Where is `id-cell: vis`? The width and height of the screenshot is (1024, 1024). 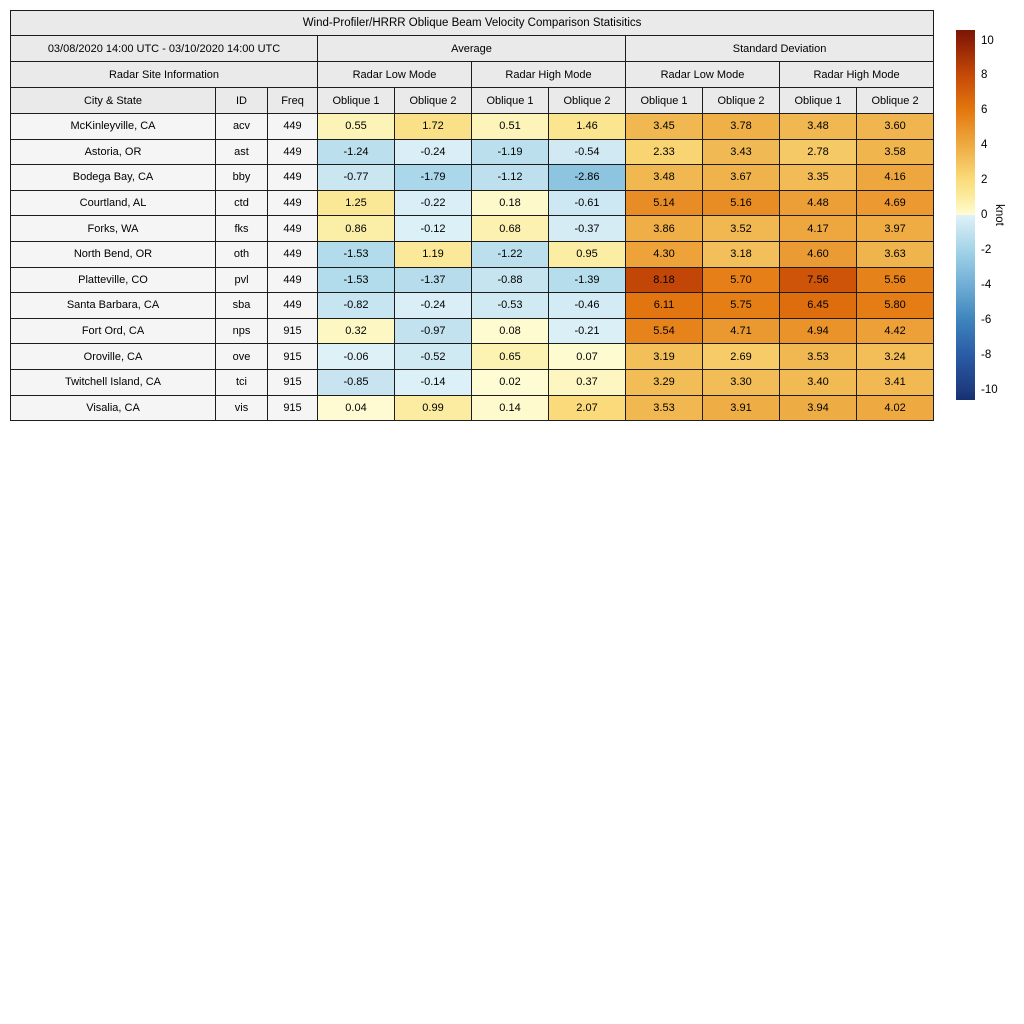
id-cell: vis is located at coordinates (241, 408).